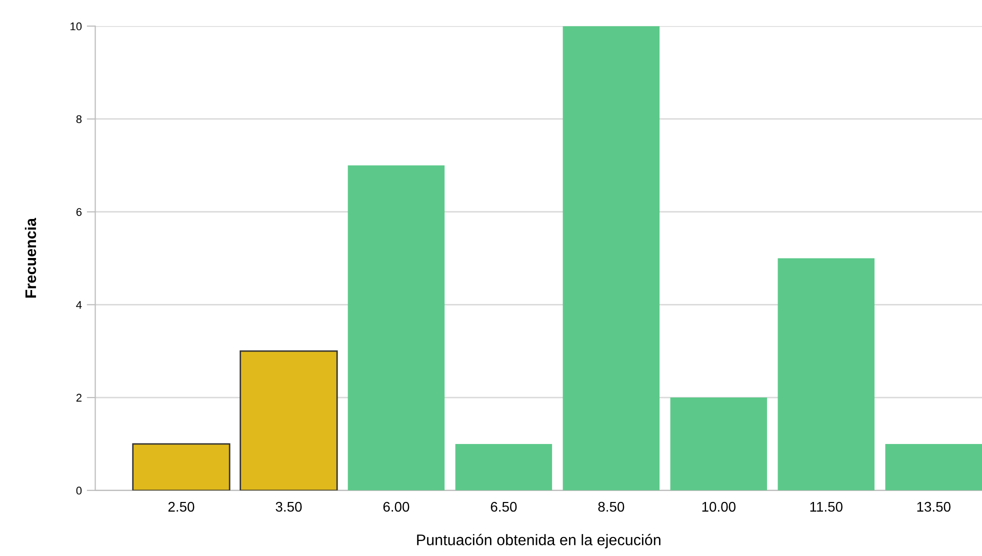 The width and height of the screenshot is (982, 556). Describe the element at coordinates (79, 119) in the screenshot. I see `y-tick-label: 8` at that location.